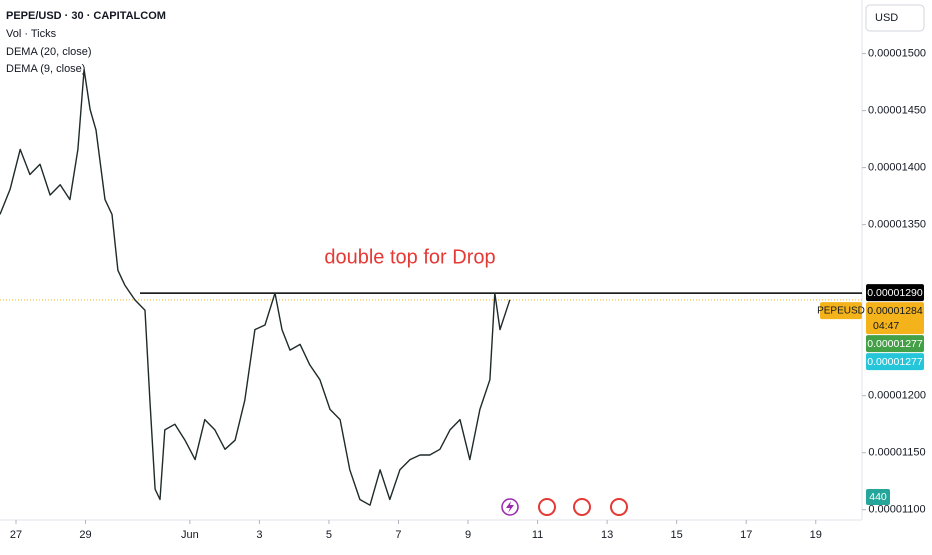 This screenshot has height=555, width=932. I want to click on price-label: 0.00001290, so click(895, 293).